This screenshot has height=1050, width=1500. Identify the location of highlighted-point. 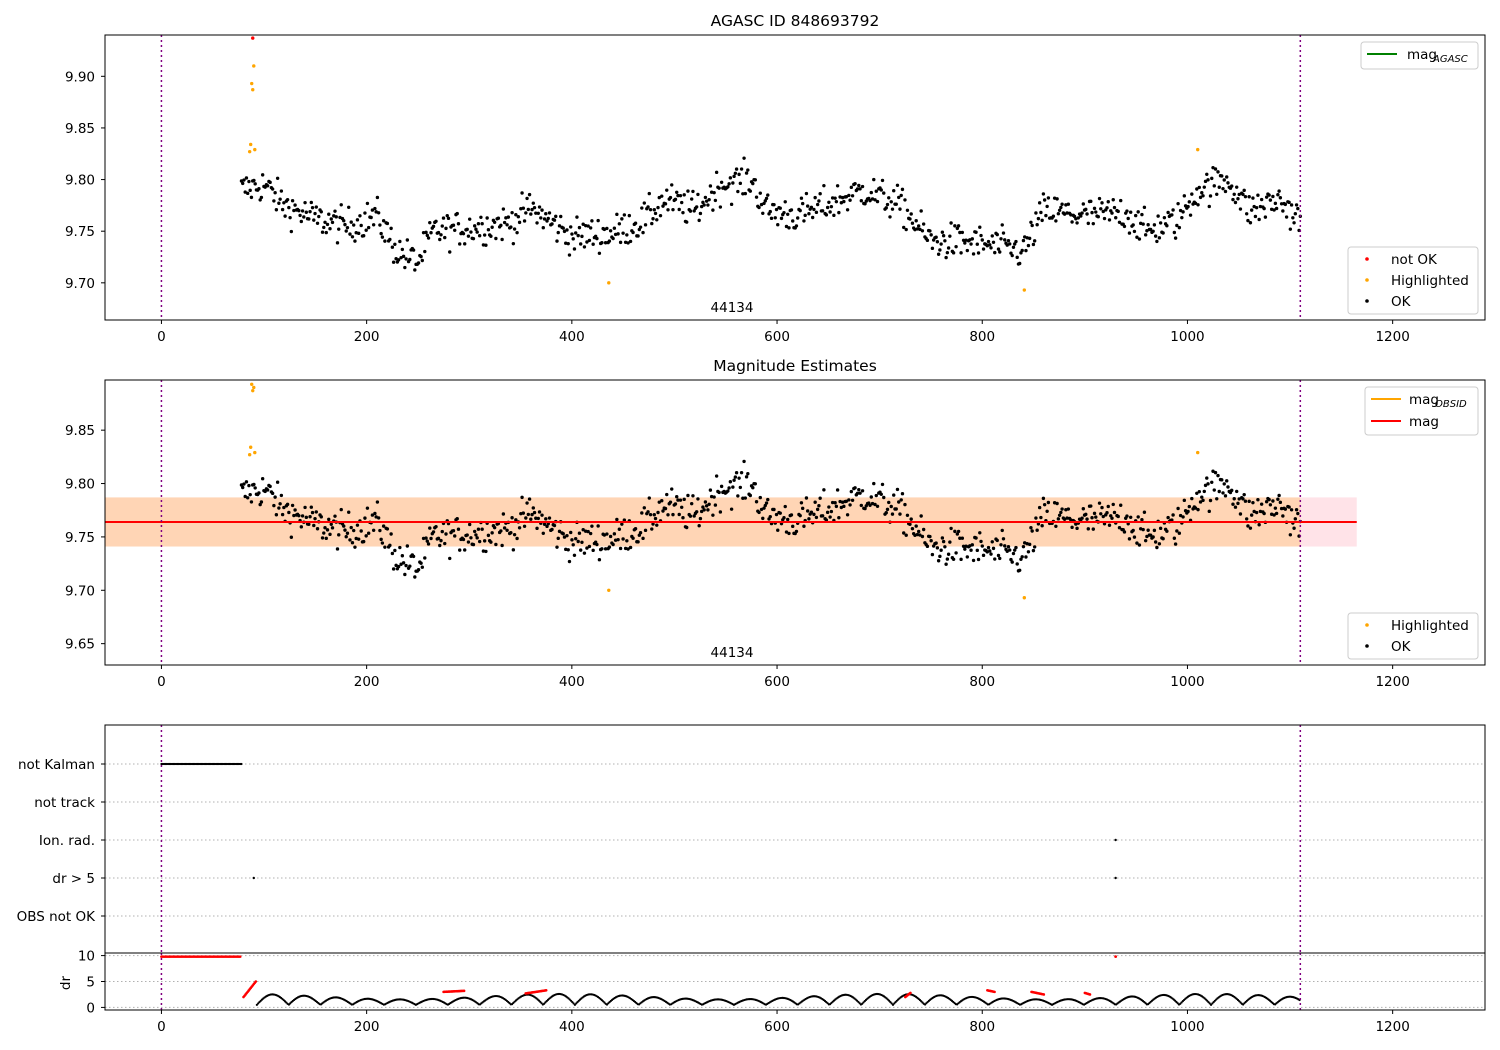
(252, 83).